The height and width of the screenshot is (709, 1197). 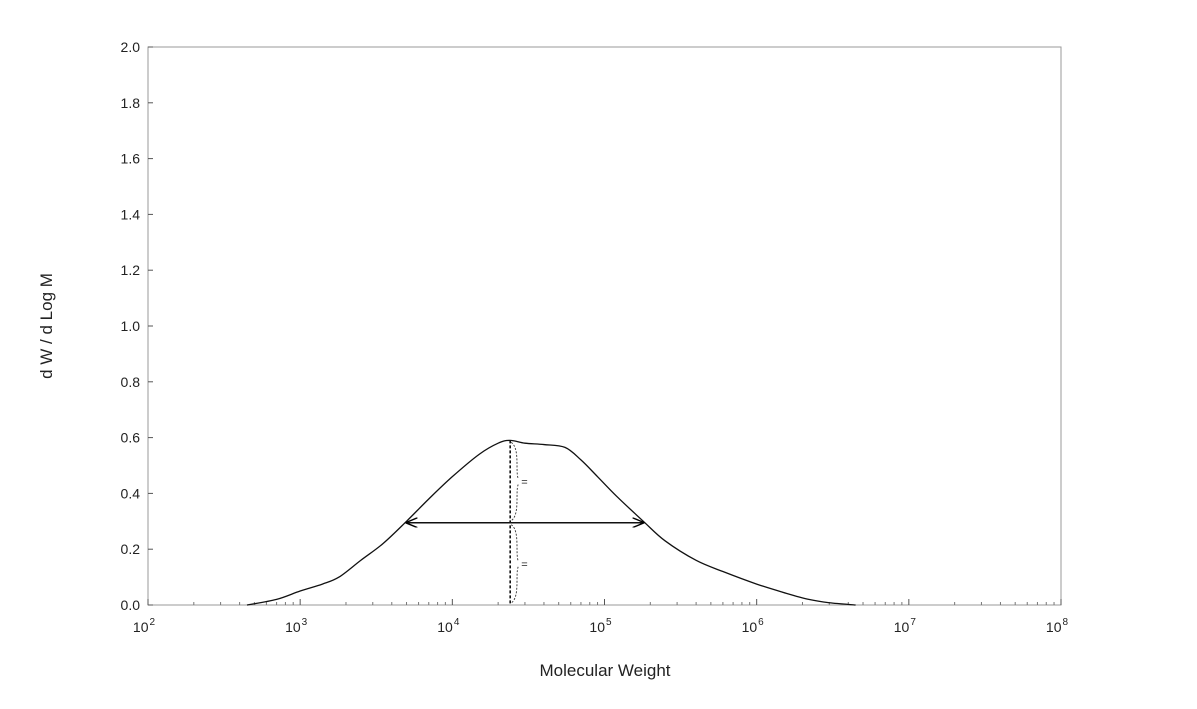 I want to click on x-axis-title: Molecular Weight, so click(x=604, y=670).